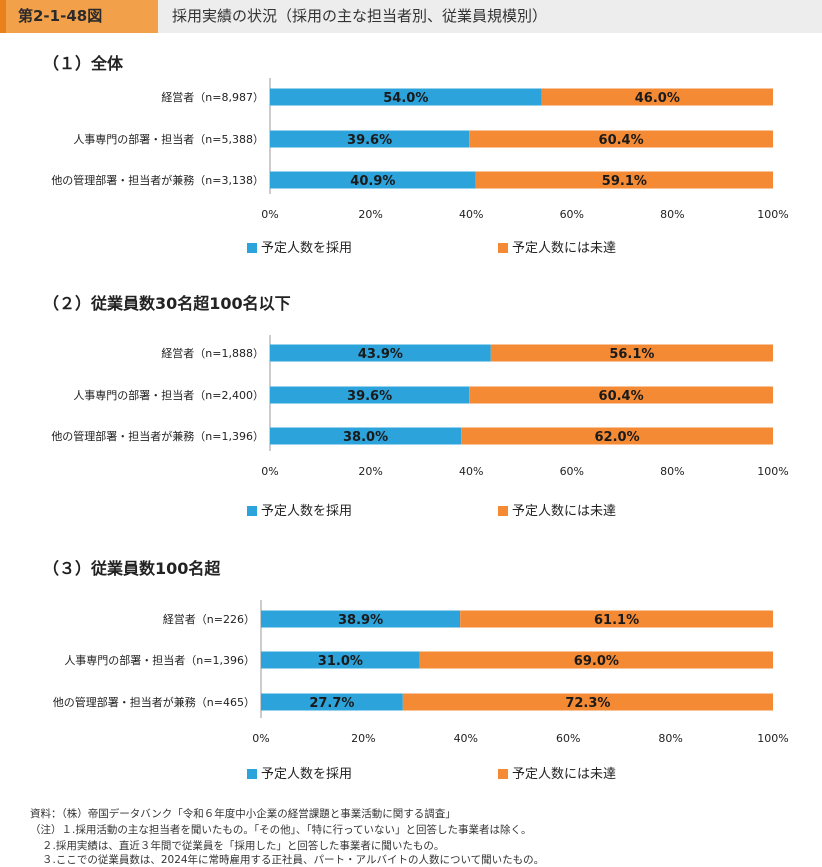 The height and width of the screenshot is (867, 822). I want to click on data-label: 31.0%, so click(340, 661).